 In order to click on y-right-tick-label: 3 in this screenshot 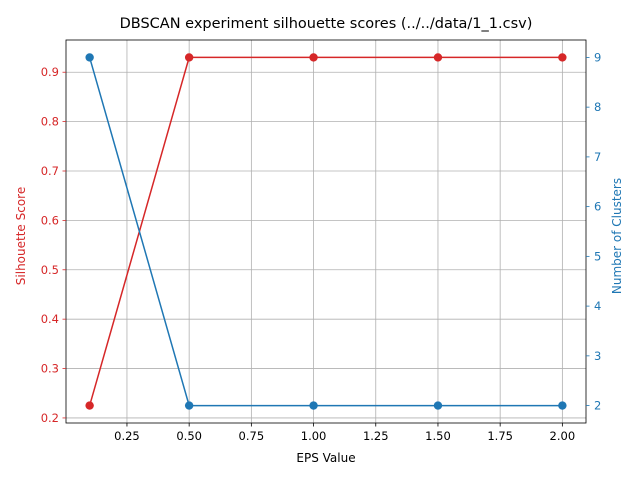, I will do `click(597, 356)`.